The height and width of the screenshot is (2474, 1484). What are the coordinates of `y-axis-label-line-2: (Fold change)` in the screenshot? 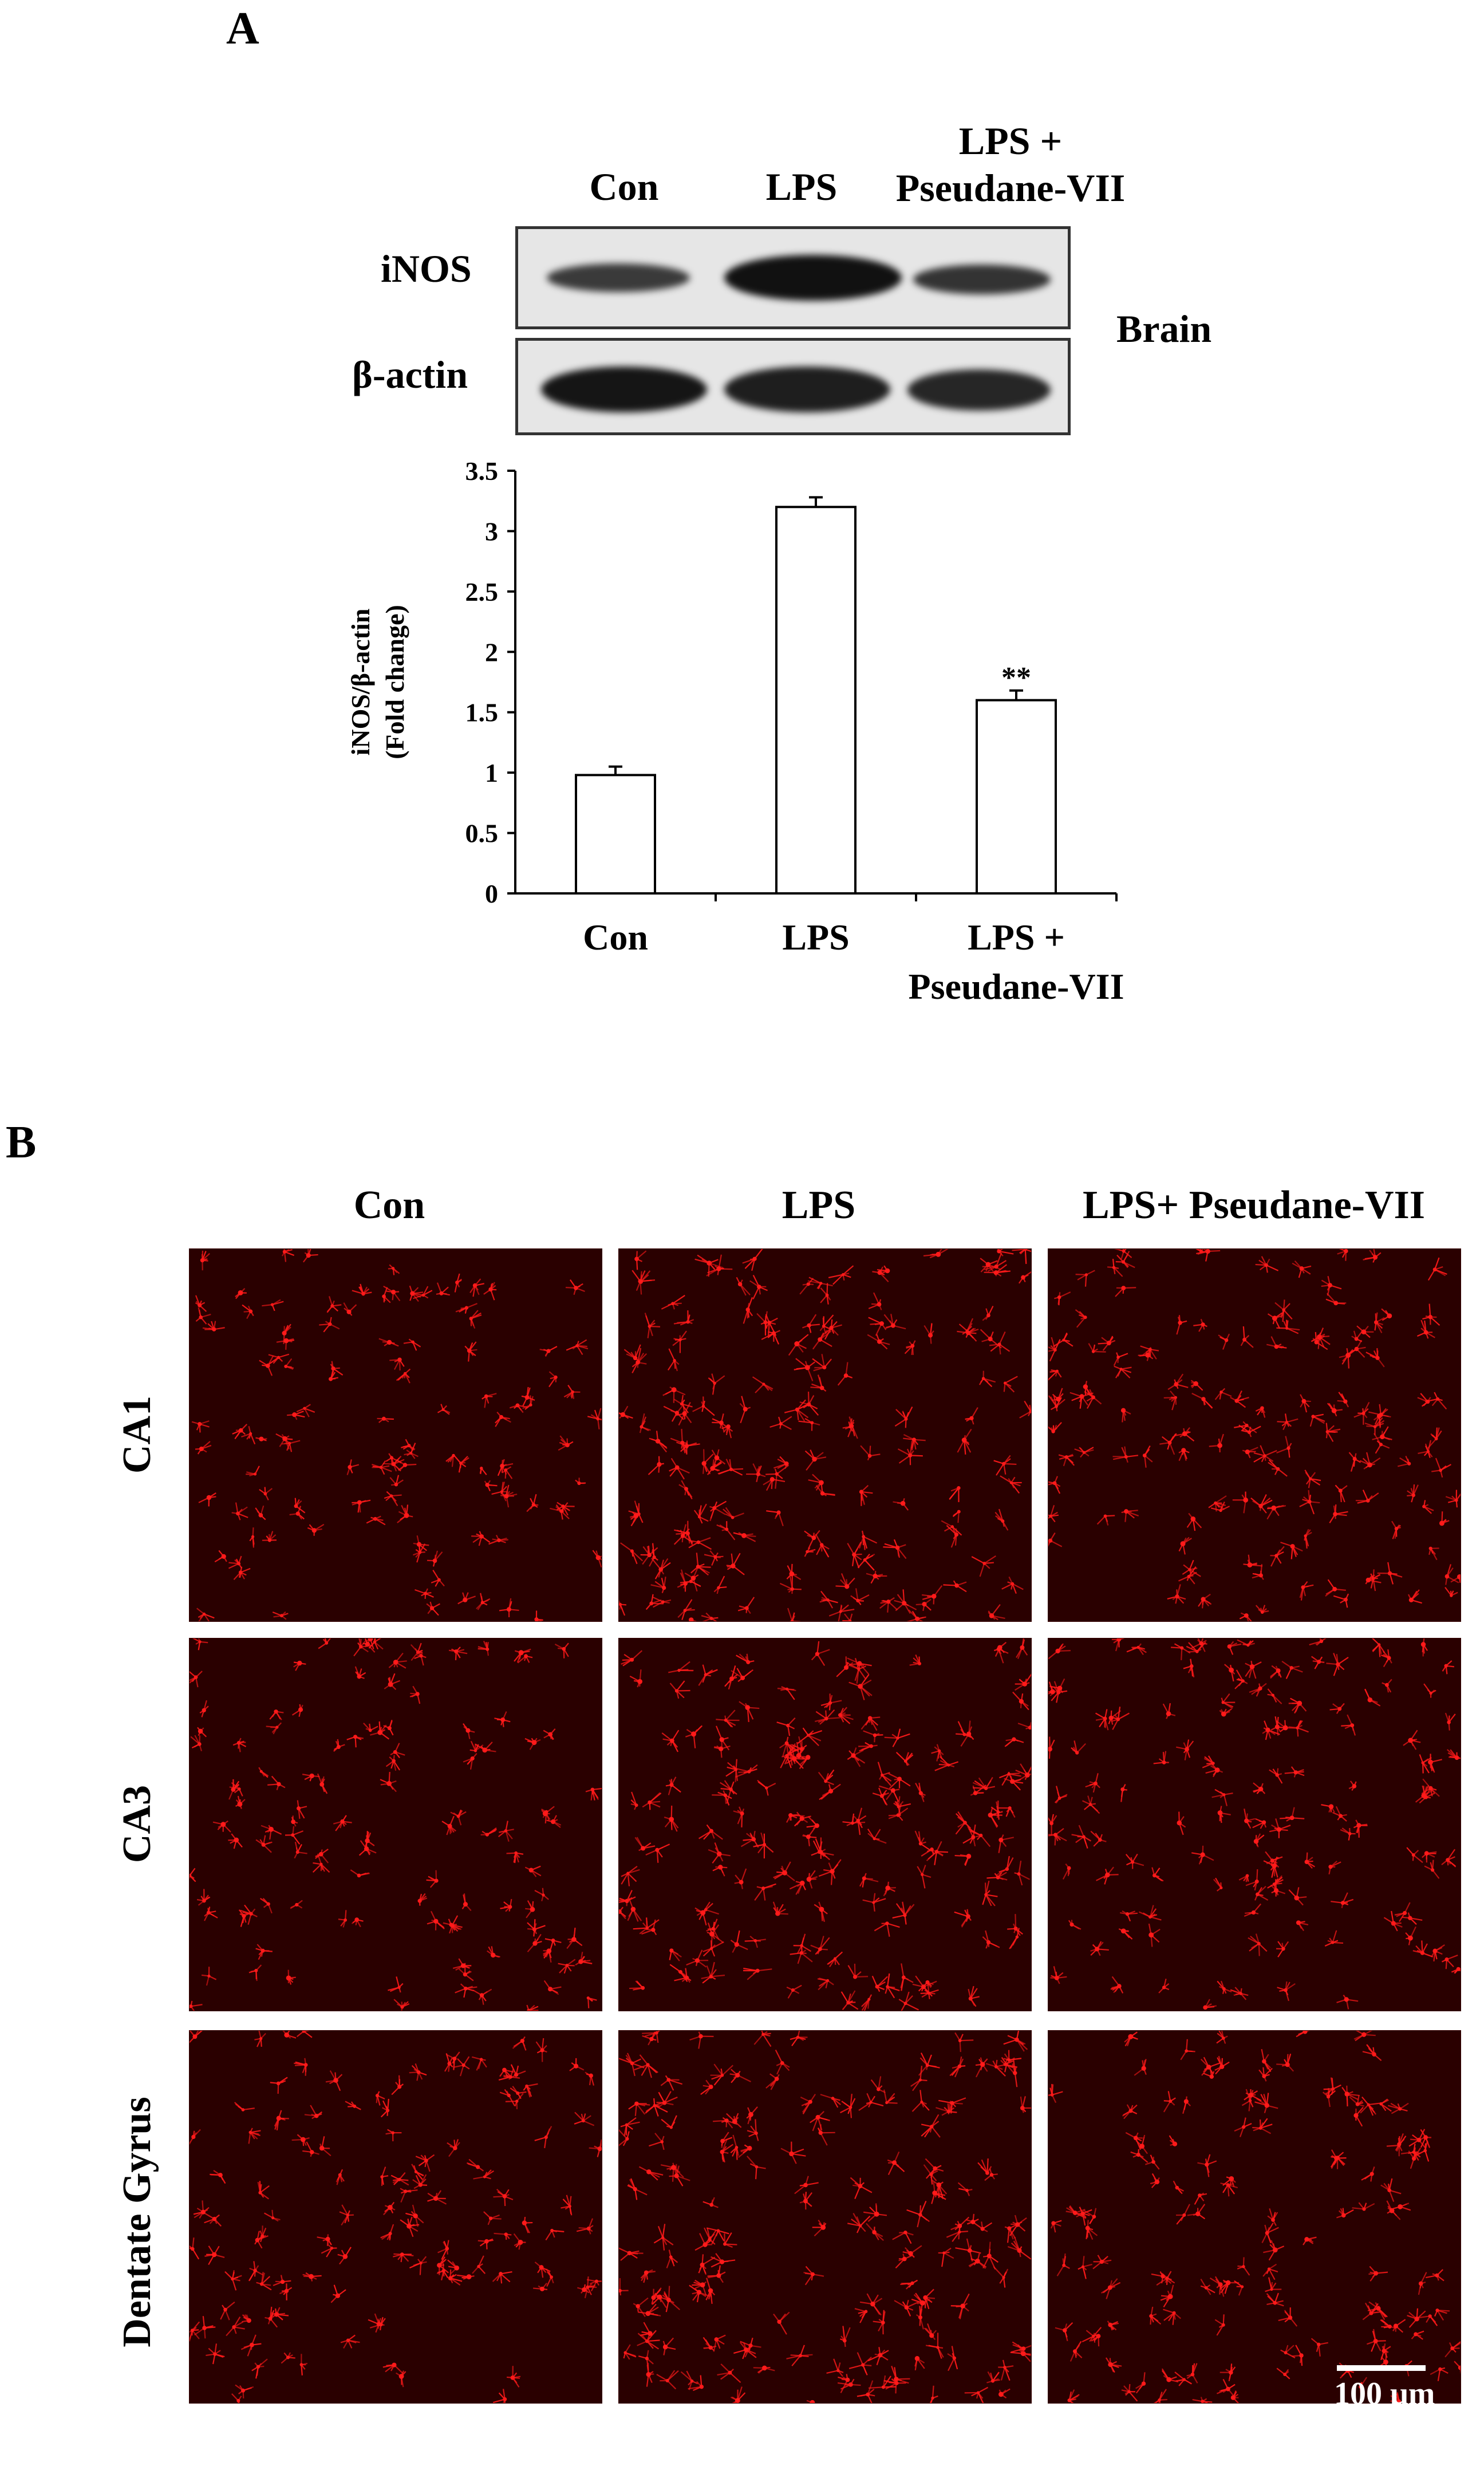 It's located at (394, 682).